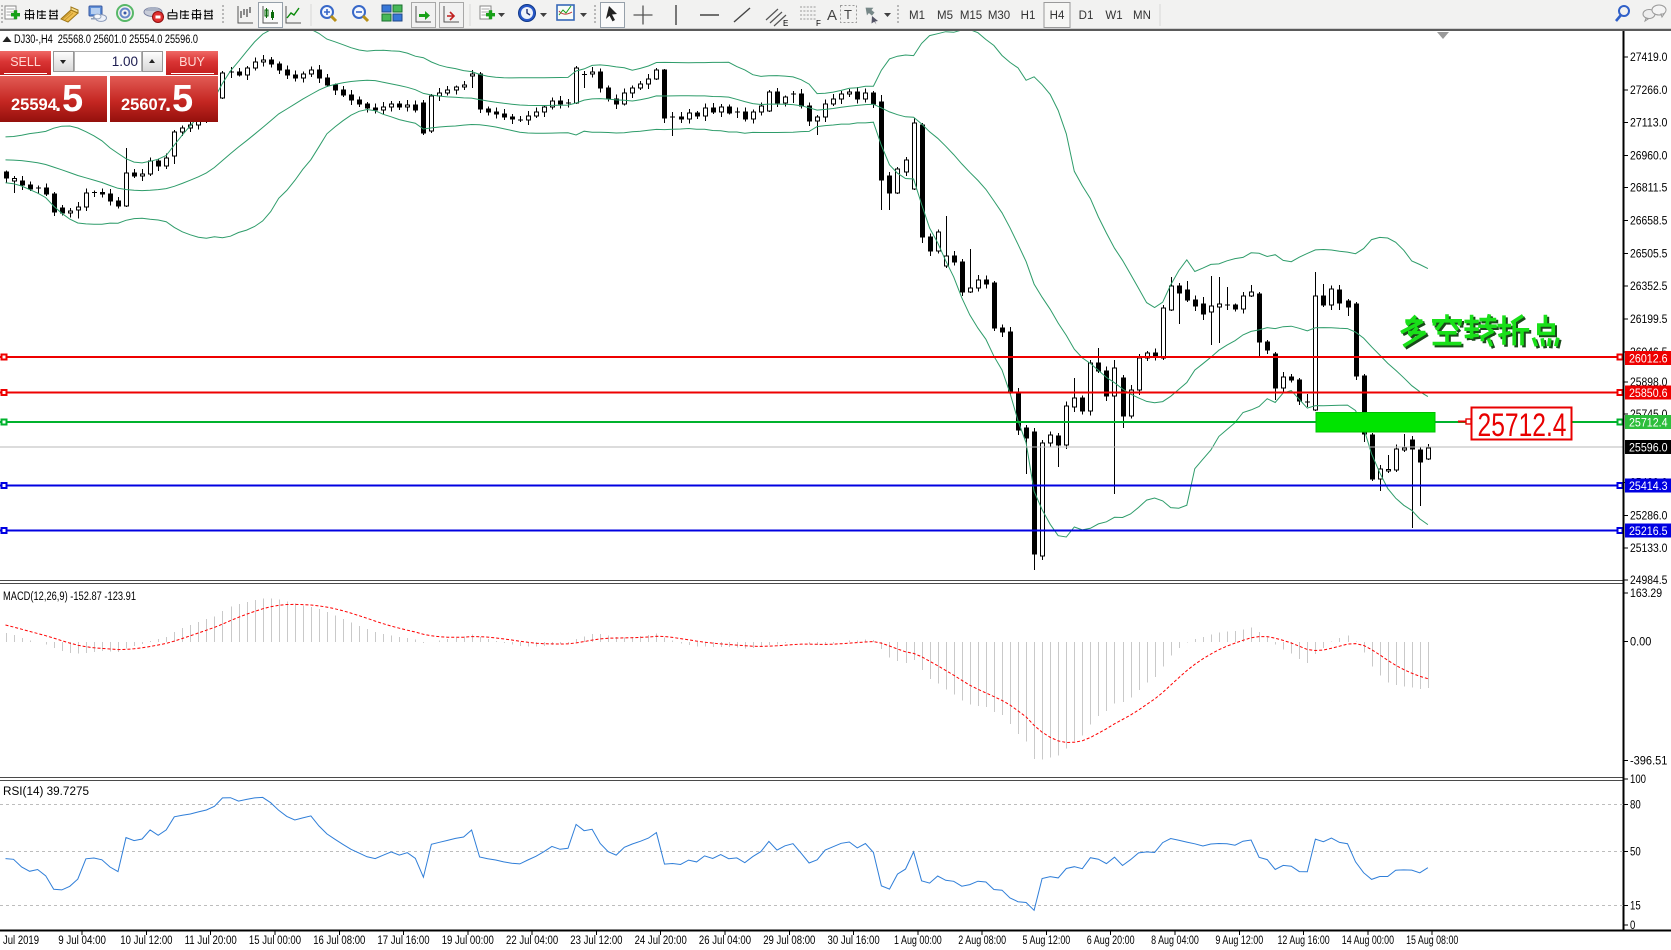 The height and width of the screenshot is (950, 1671). Describe the element at coordinates (854, 941) in the screenshot. I see `svg-text: 30 Jul 16:00` at that location.